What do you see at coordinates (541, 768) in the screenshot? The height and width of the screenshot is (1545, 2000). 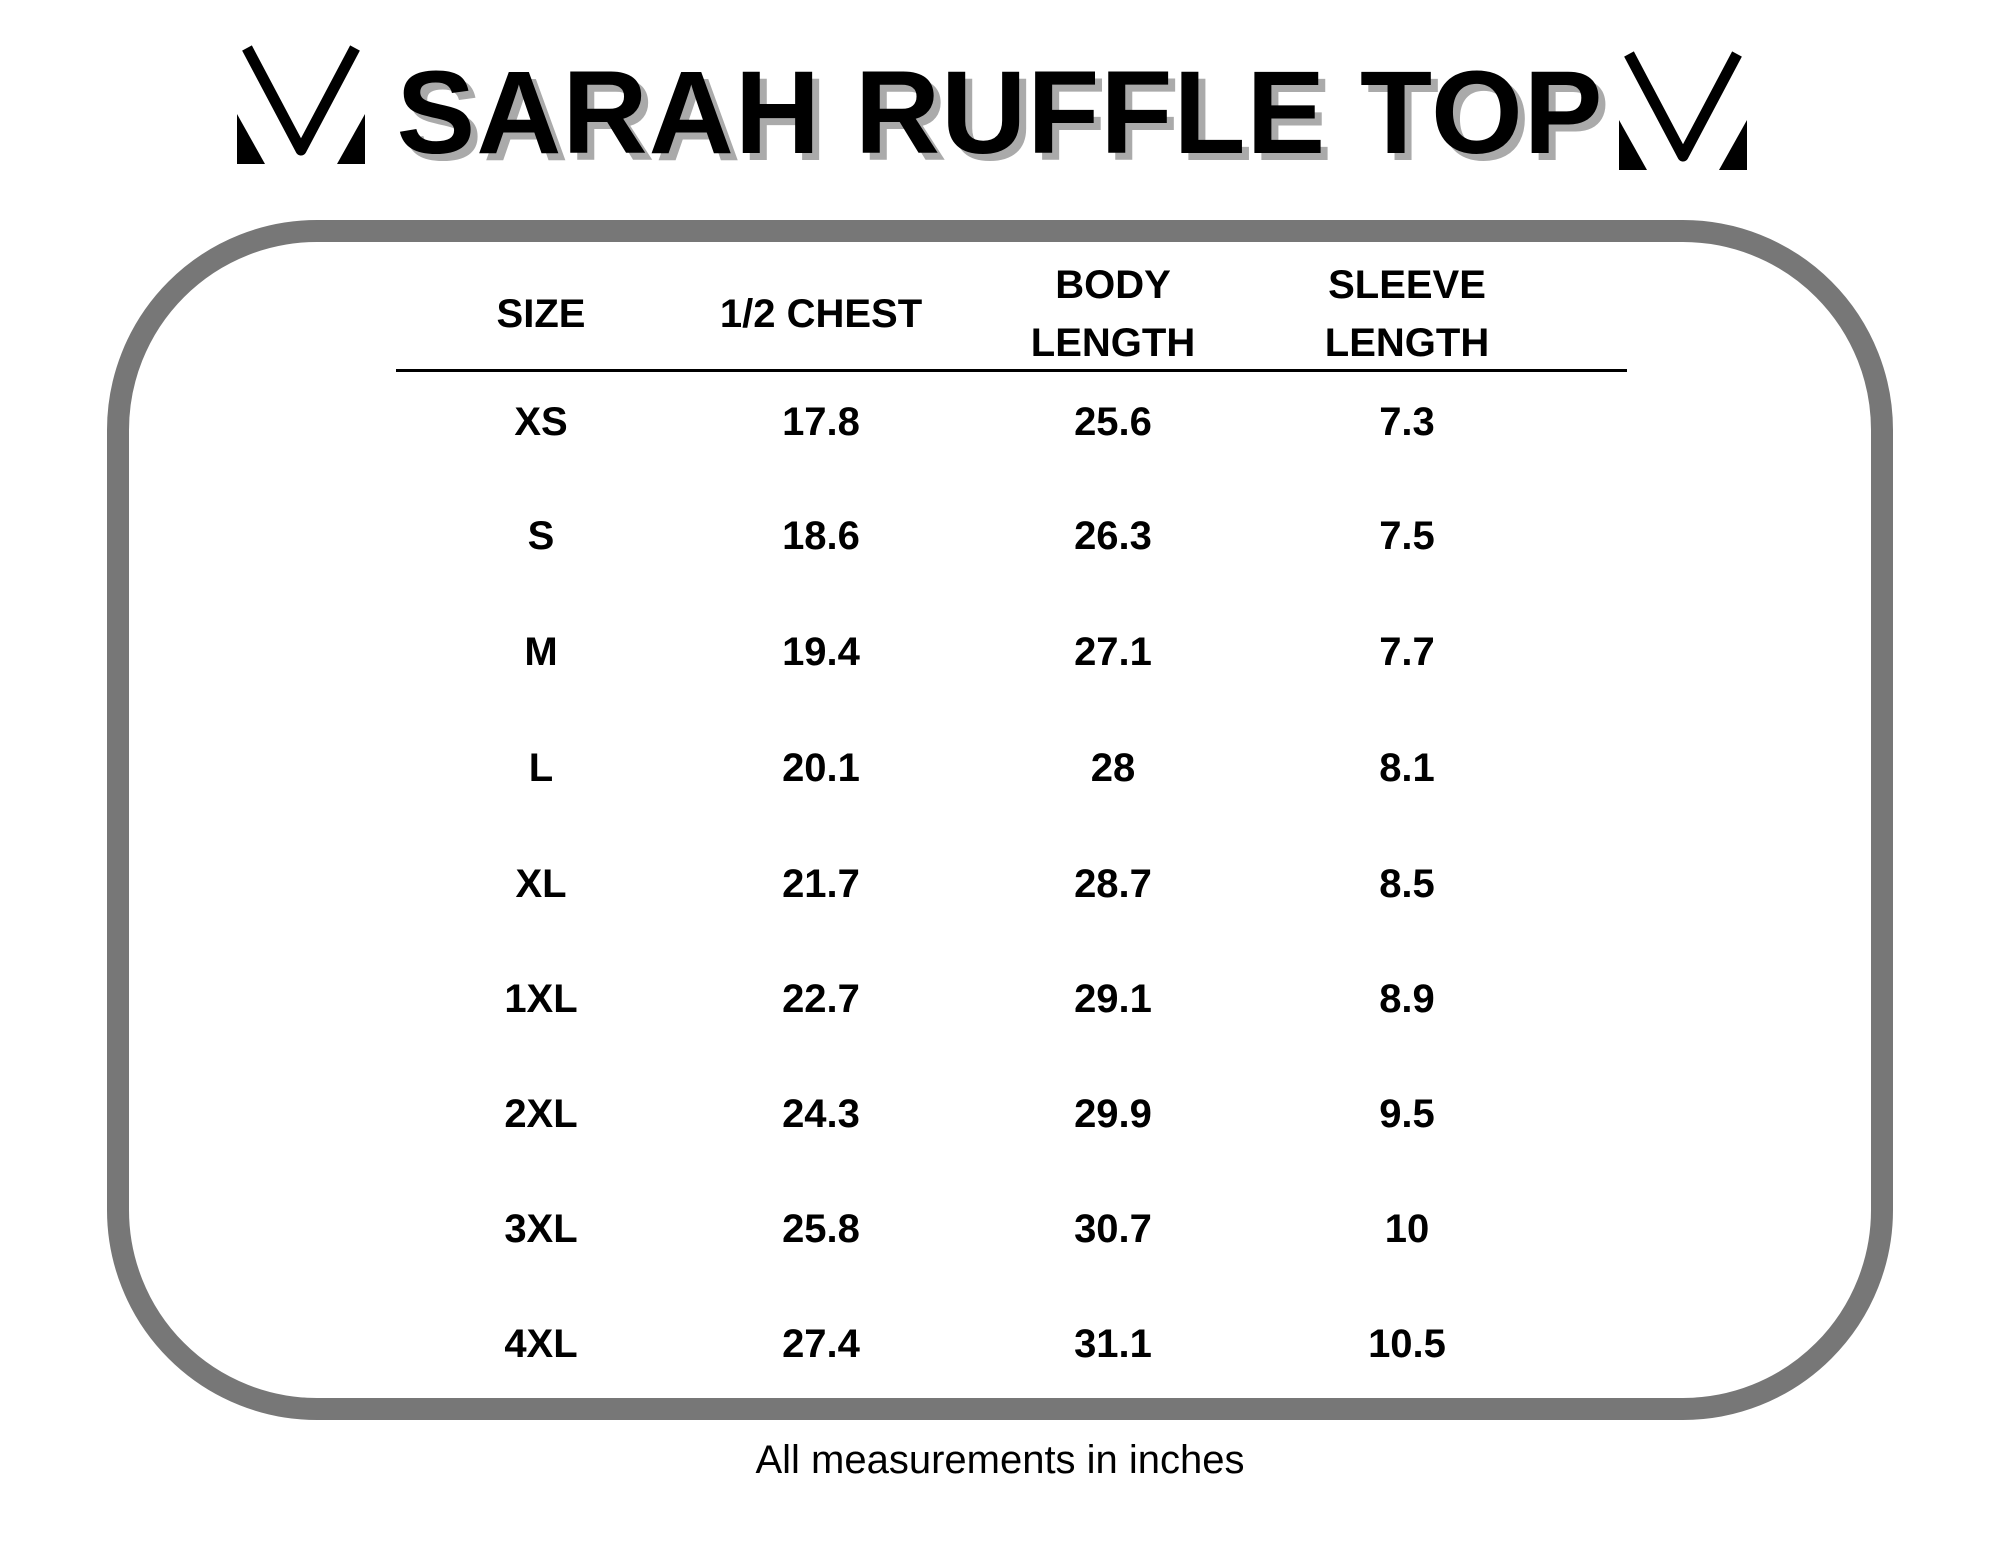 I see `cell-size: L` at bounding box center [541, 768].